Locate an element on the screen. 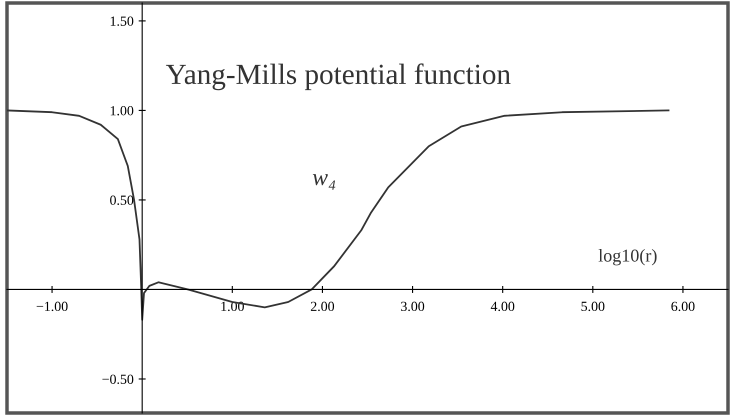  y-tick-label: −0.50 is located at coordinates (118, 379).